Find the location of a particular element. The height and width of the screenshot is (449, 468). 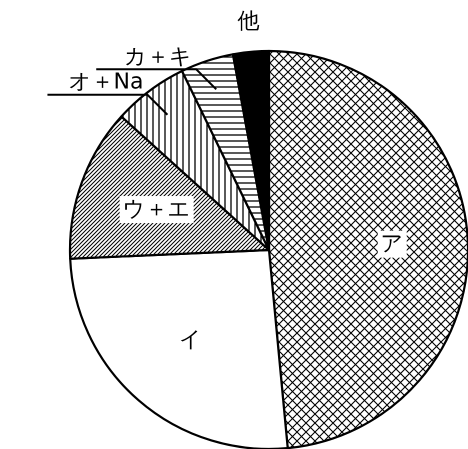

slice-label: カ＋キ is located at coordinates (158, 57).